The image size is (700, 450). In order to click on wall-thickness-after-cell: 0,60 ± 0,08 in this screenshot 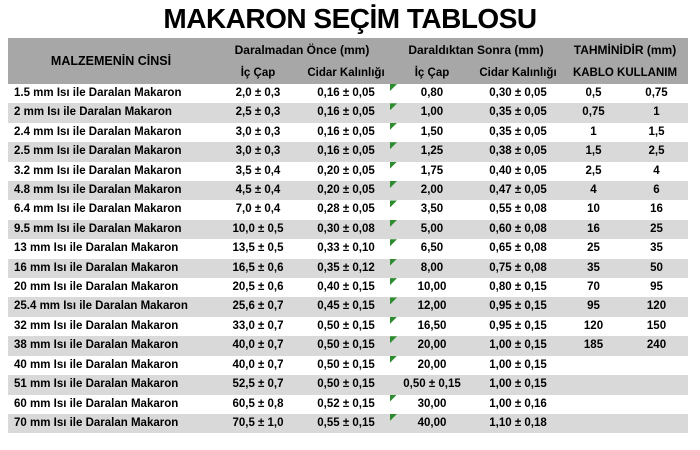, I will do `click(518, 229)`.